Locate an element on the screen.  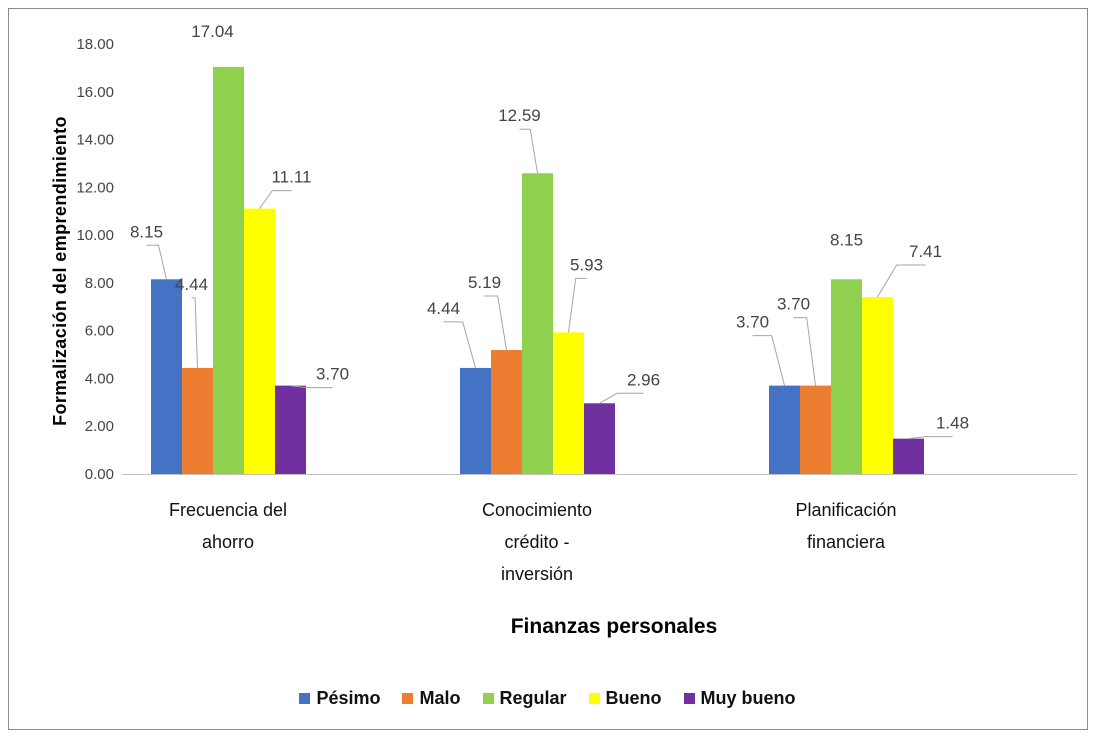
data-label: 7.41 is located at coordinates (925, 251).